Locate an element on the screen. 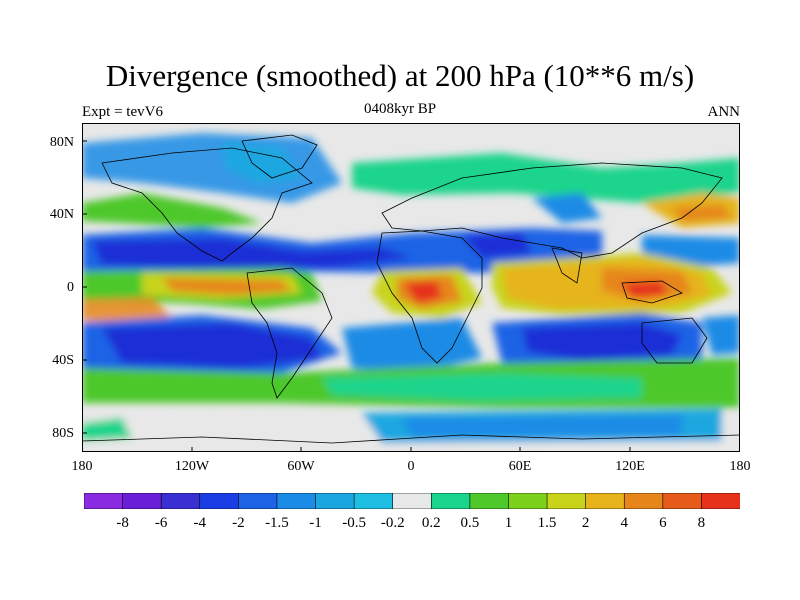 Image resolution: width=800 pixels, height=600 pixels. coastline-maritime-continent is located at coordinates (652, 292).